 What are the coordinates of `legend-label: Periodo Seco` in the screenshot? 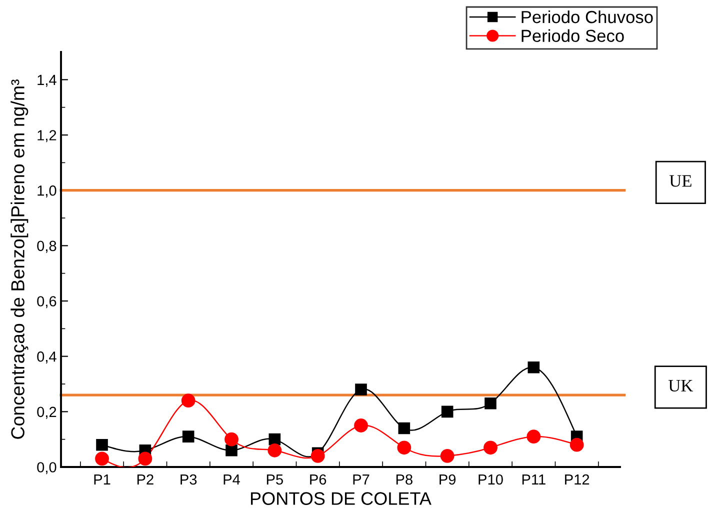 It's located at (573, 35).